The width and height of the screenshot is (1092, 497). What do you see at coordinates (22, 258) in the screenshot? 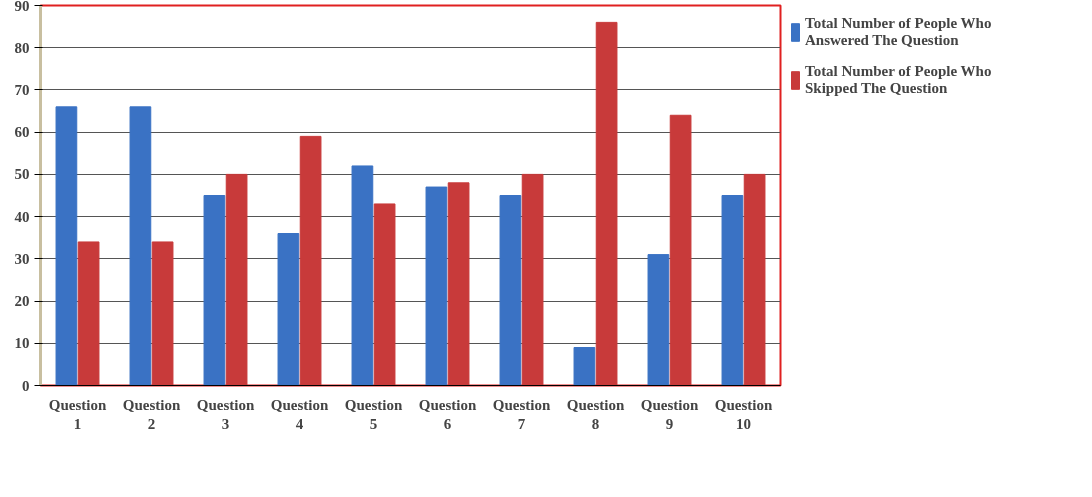
I see `y-tick-label: 30` at bounding box center [22, 258].